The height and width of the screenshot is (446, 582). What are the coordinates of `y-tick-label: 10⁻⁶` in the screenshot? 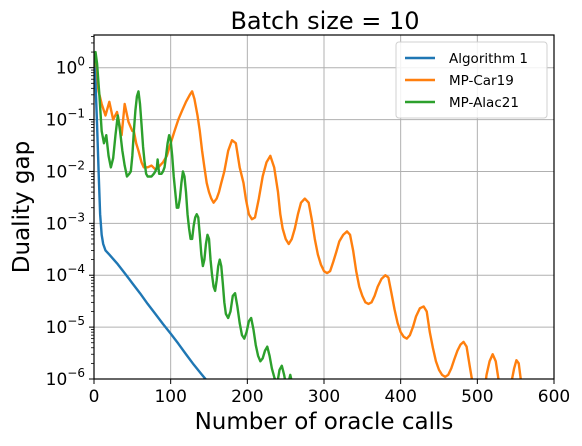 It's located at (65, 378).